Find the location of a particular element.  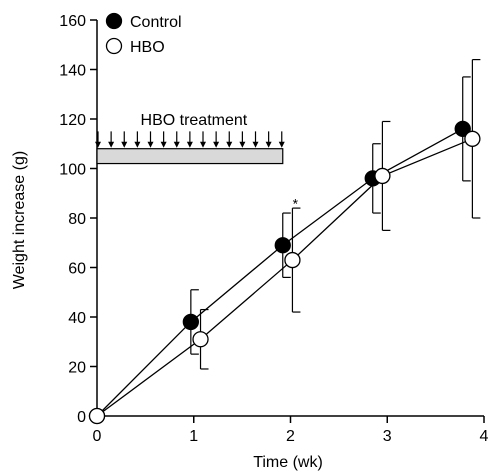

x-tick-label: 0 is located at coordinates (97, 436).